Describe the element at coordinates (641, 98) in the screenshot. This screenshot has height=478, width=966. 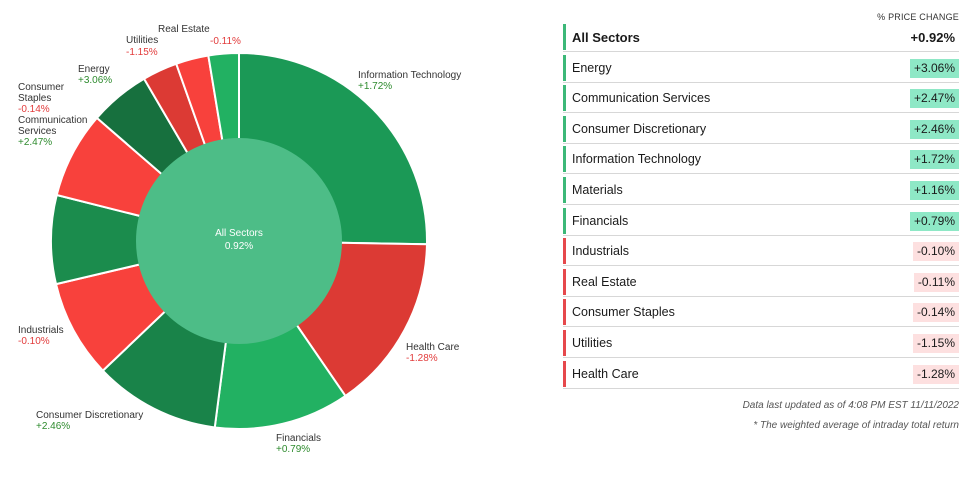
I see `sector-name: Communication Services` at that location.